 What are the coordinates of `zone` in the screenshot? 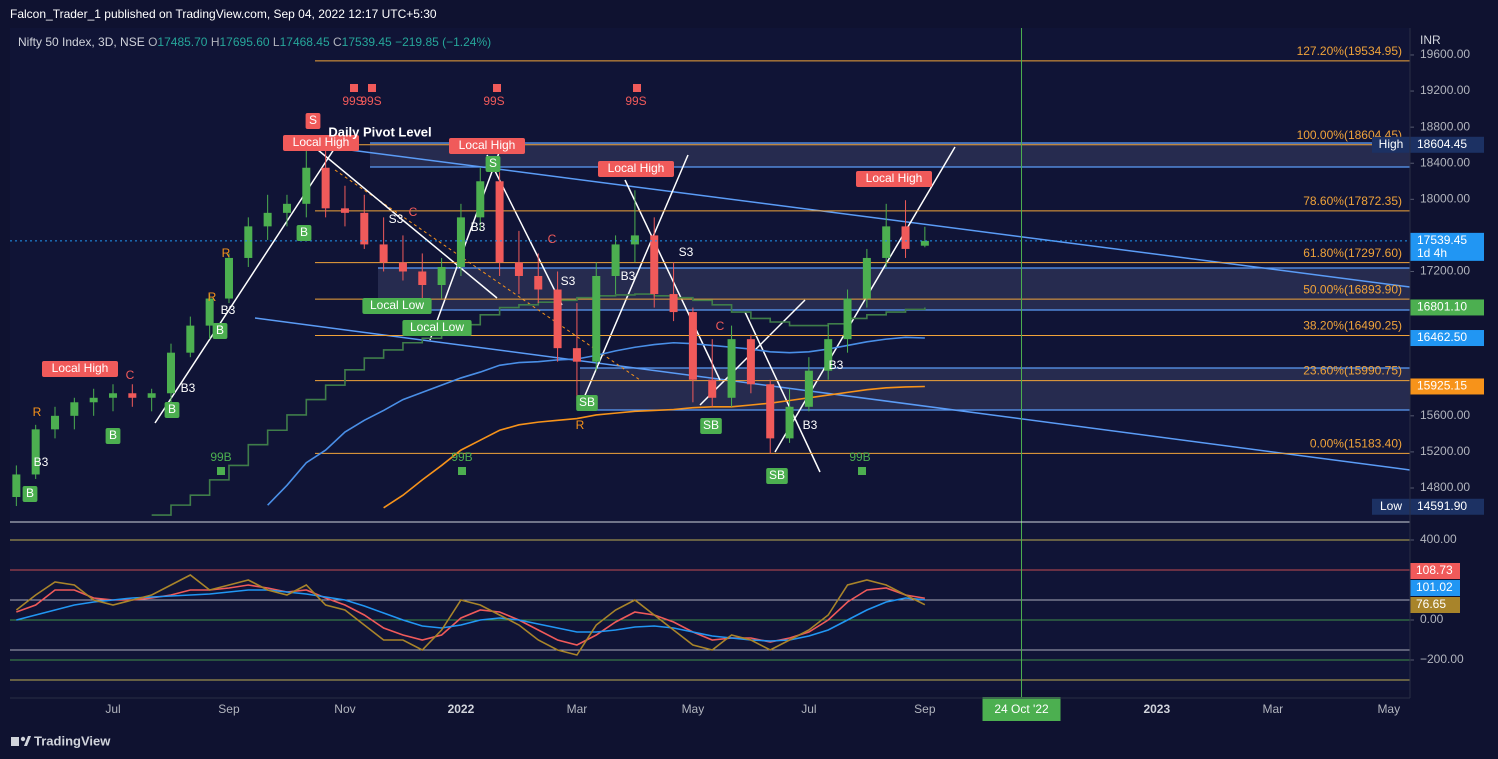 It's located at (995, 389).